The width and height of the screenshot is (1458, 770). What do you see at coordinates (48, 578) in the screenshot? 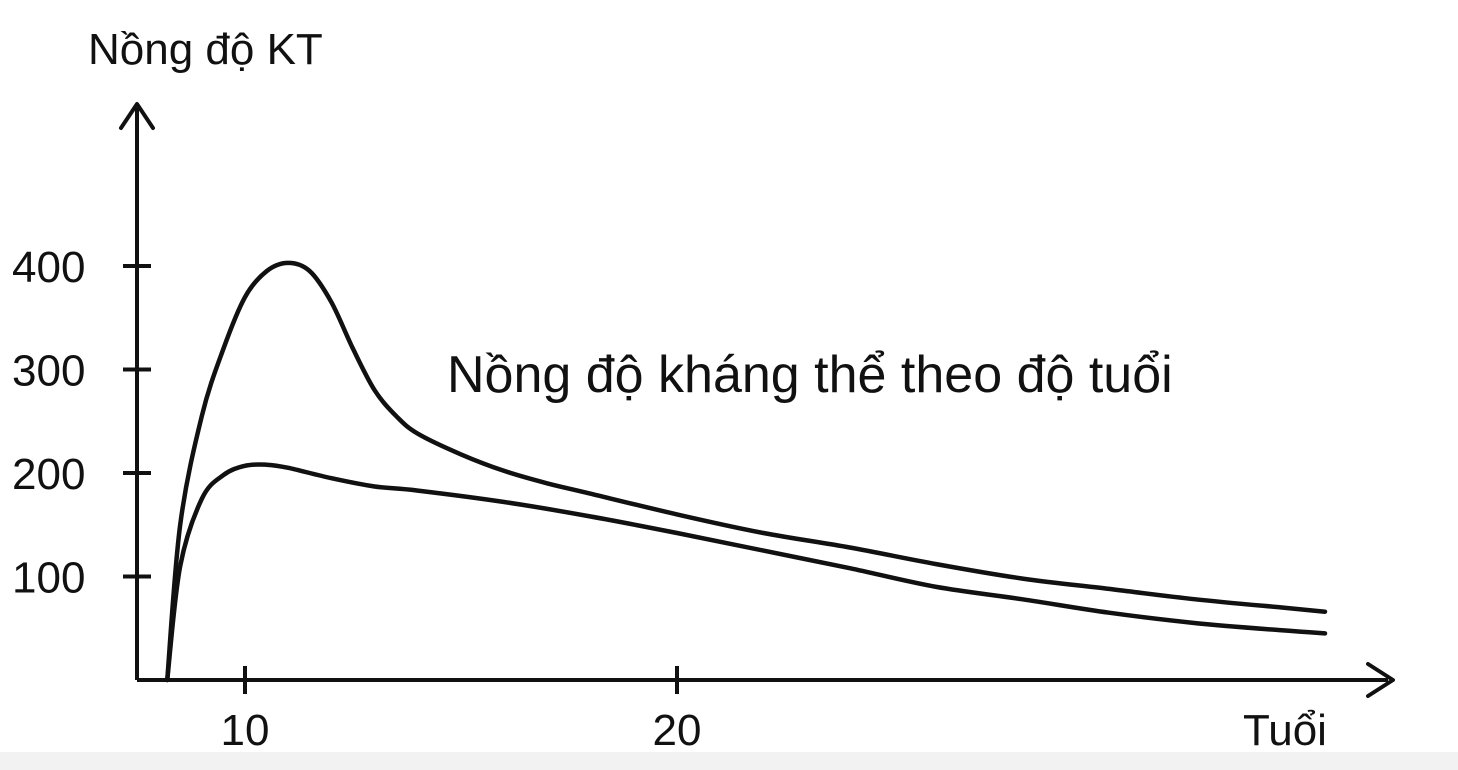
I see `y-tick-label: 100` at bounding box center [48, 578].